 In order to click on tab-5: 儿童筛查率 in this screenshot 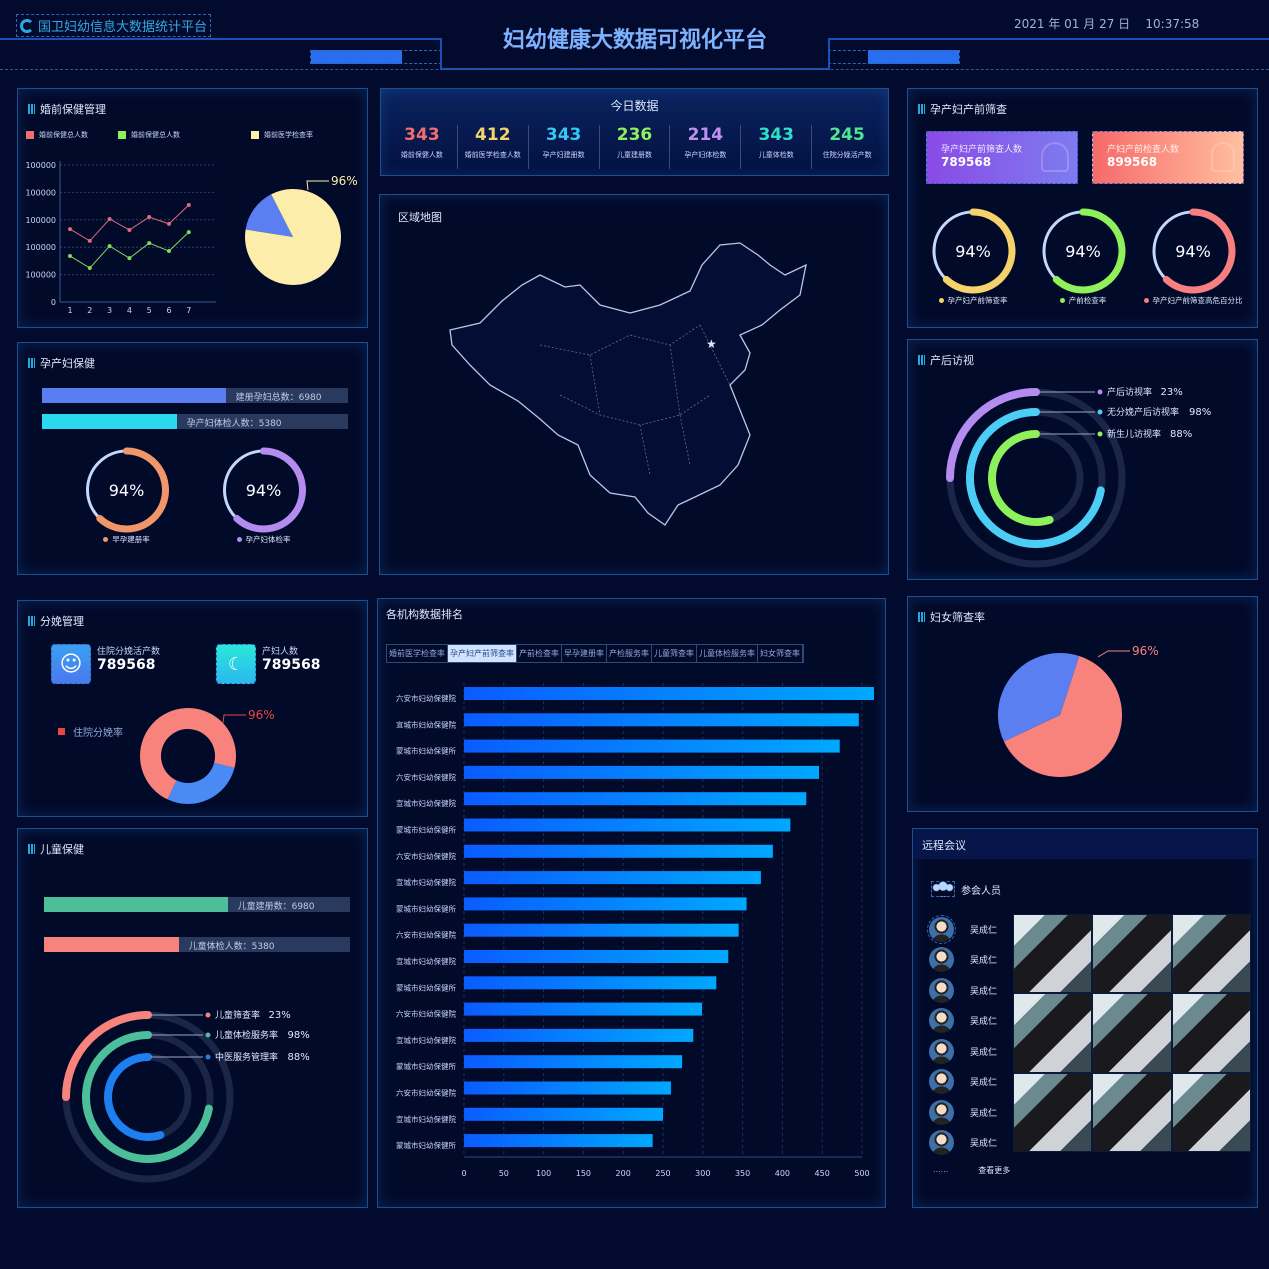, I will do `click(674, 653)`.